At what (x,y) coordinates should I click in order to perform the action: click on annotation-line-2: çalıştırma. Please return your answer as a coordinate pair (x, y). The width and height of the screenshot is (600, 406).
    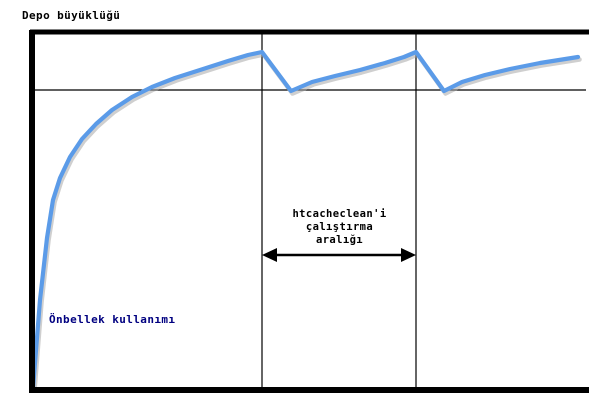
    Looking at the image, I should click on (339, 227).